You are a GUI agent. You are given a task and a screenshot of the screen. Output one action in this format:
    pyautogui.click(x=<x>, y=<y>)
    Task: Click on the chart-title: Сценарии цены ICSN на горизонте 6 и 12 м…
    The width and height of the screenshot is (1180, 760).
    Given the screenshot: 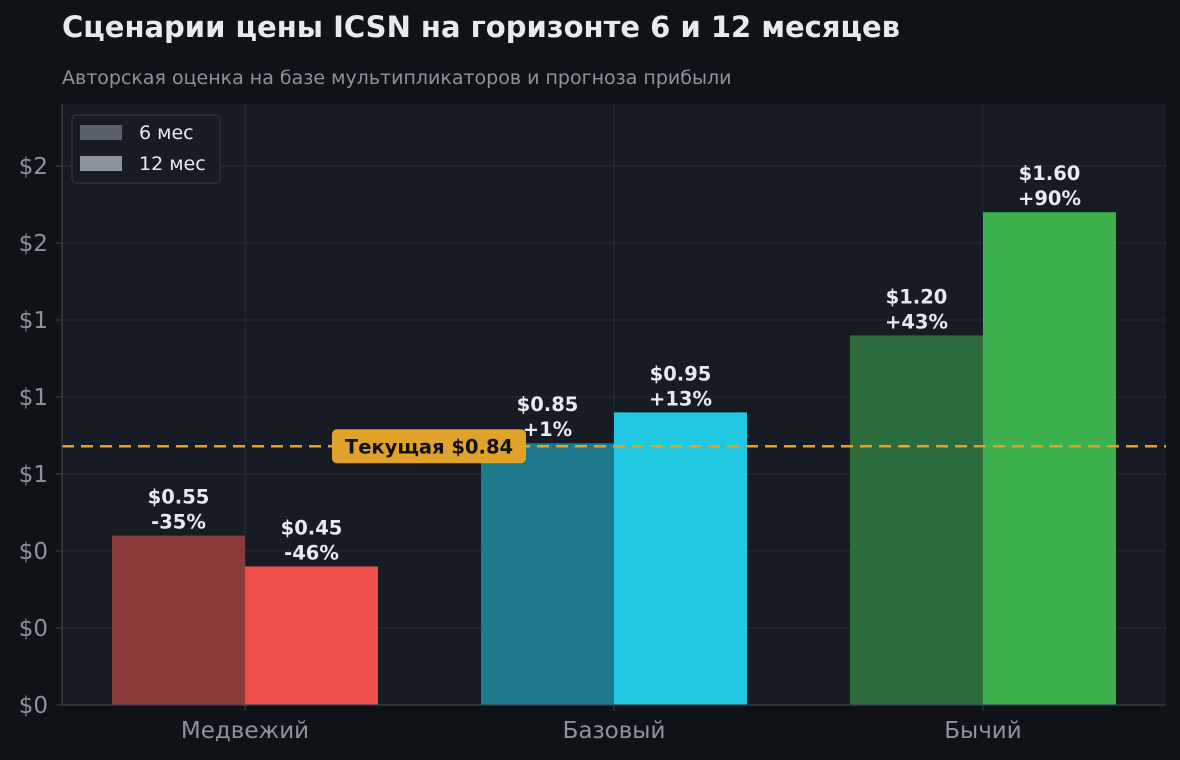 What is the action you would take?
    pyautogui.click(x=481, y=27)
    